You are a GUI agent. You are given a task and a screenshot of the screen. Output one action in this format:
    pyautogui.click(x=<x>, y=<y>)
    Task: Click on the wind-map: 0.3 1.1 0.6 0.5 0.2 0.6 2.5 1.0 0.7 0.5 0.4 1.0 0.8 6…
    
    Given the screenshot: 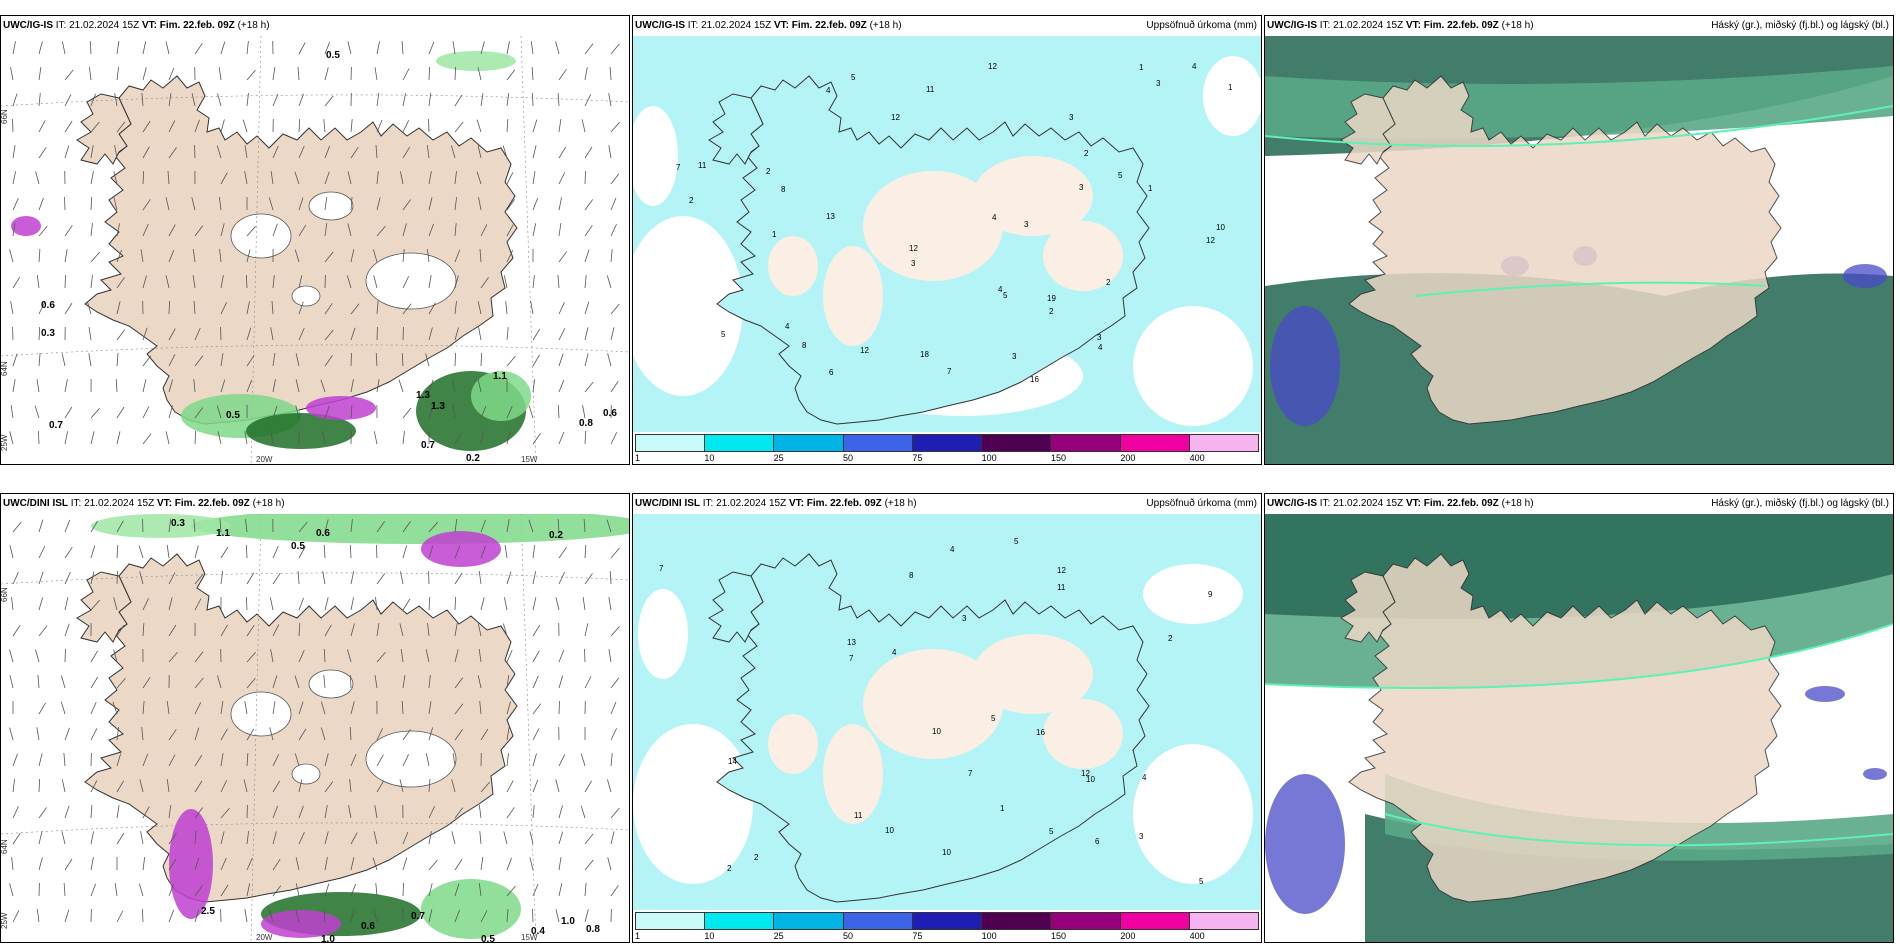 What is the action you would take?
    pyautogui.click(x=315, y=728)
    